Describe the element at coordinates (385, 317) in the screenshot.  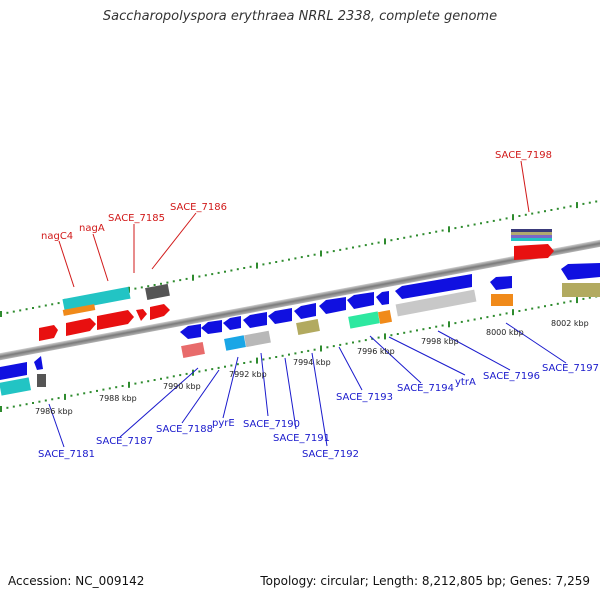
I see `gene-SACE_7193-orange` at that location.